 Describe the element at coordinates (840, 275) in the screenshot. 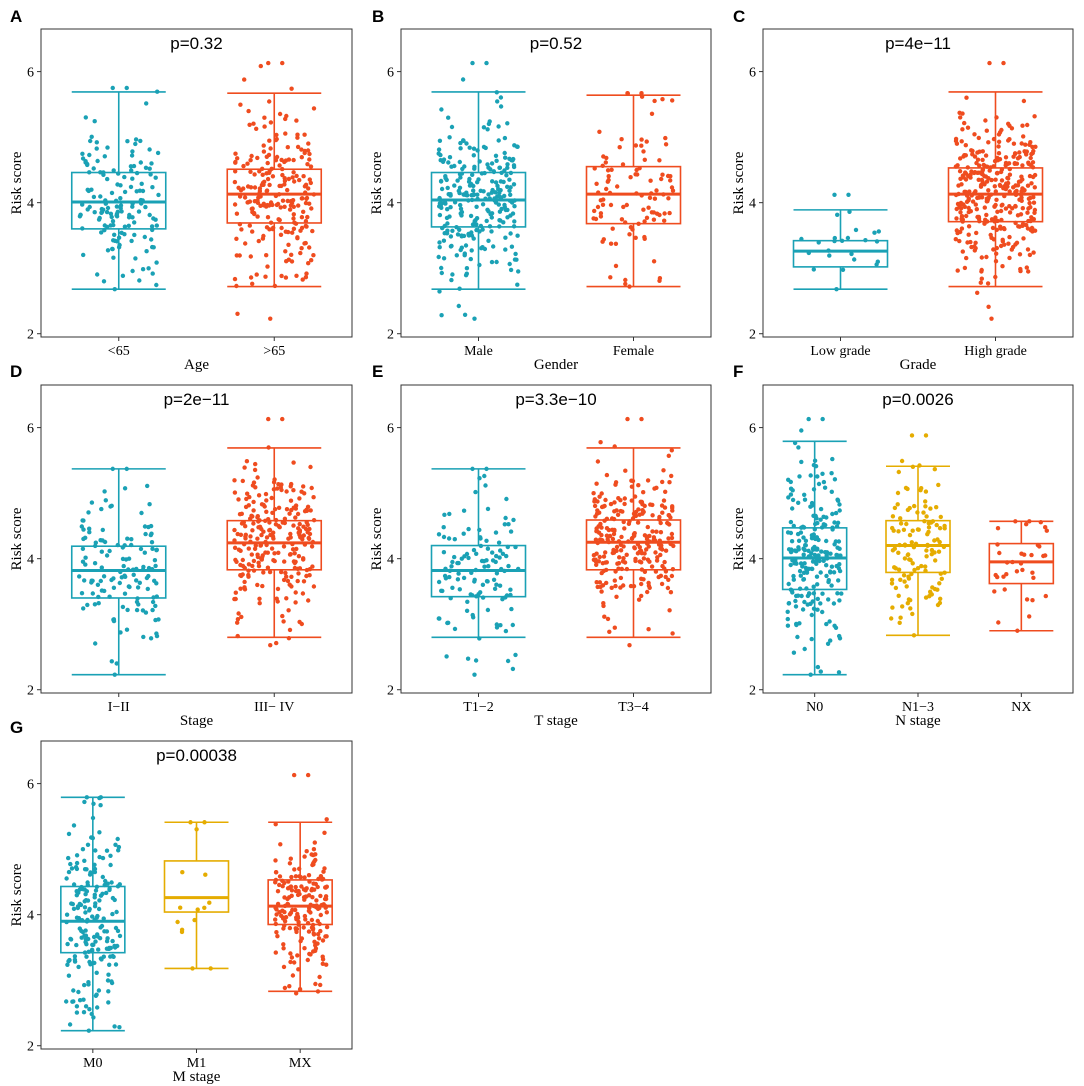

I see `group-low-grade: Low grade` at that location.